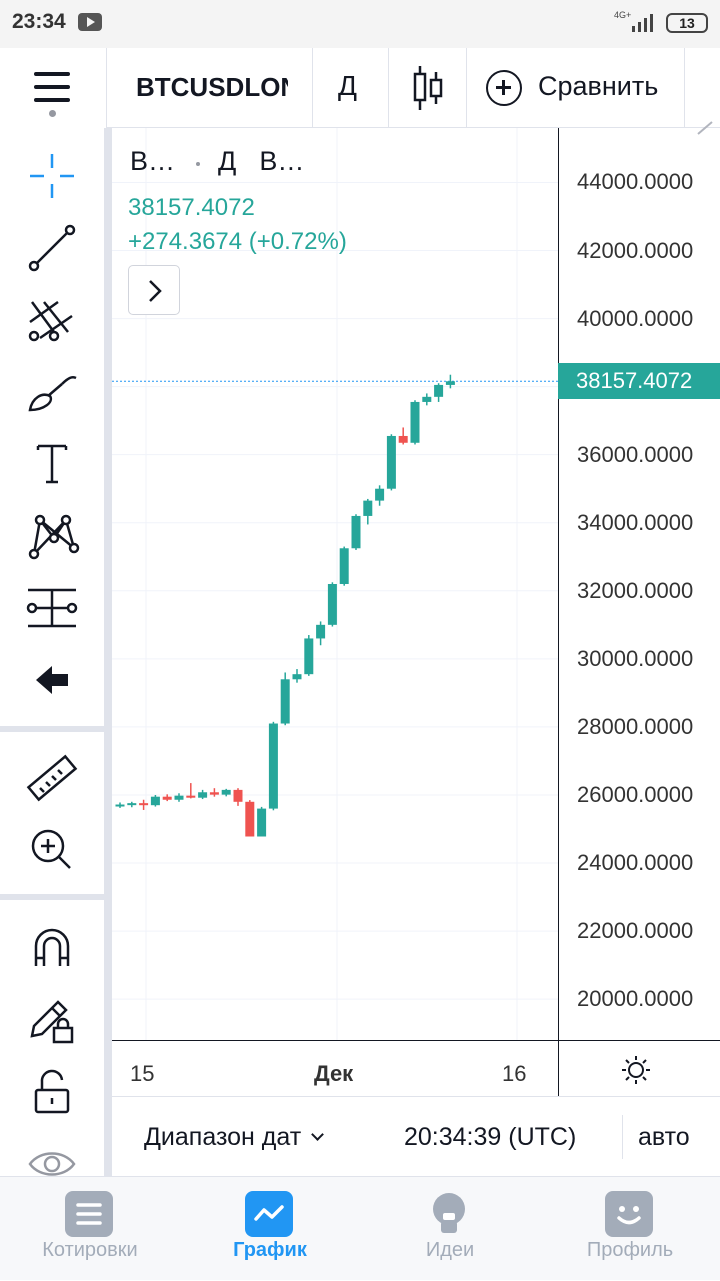 The image size is (720, 1281). I want to click on chart-settings-button, so click(639, 1068).